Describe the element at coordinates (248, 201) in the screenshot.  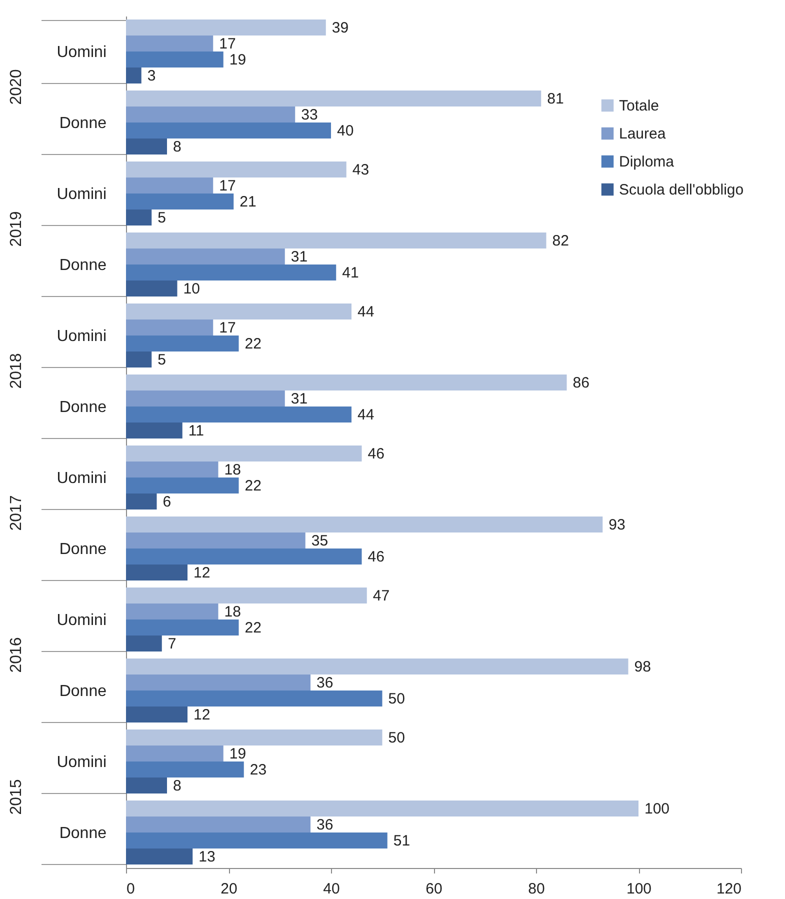
I see `data-label: 21` at that location.